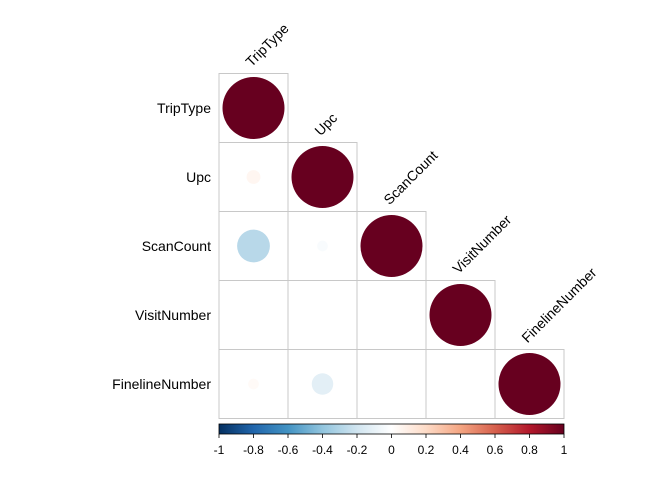  What do you see at coordinates (460, 315) in the screenshot?
I see `circle-VisitNumber-VisitNumber` at bounding box center [460, 315].